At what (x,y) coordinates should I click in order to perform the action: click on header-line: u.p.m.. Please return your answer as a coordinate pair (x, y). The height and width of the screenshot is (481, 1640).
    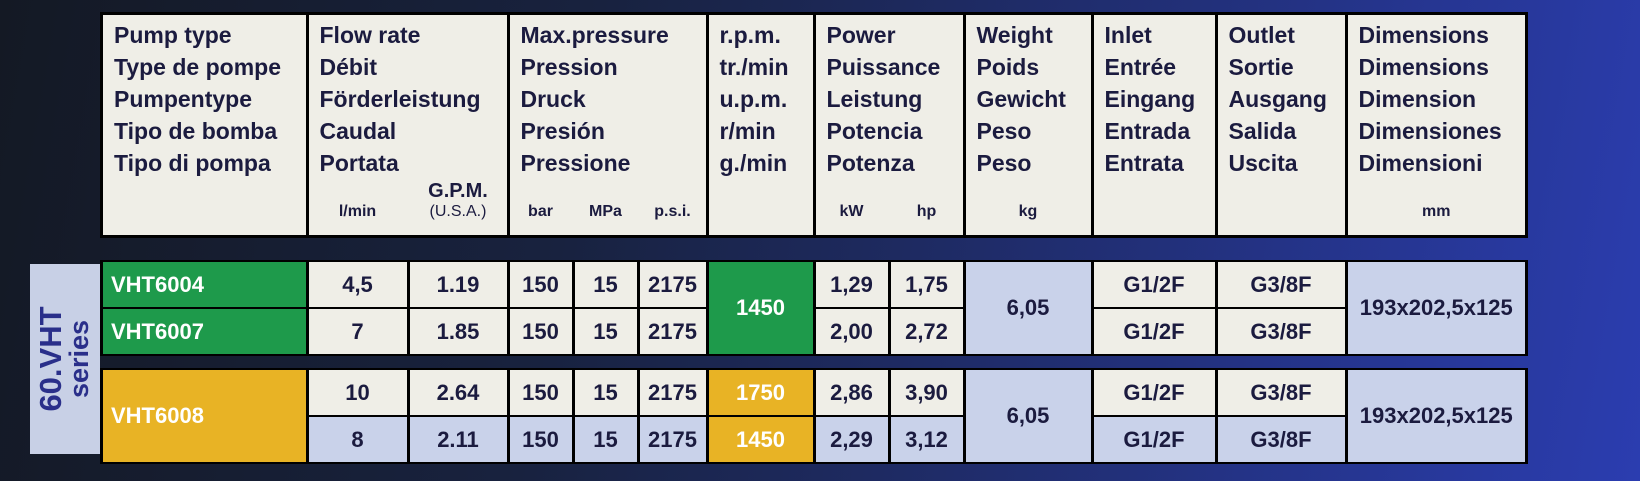
    Looking at the image, I should click on (753, 99).